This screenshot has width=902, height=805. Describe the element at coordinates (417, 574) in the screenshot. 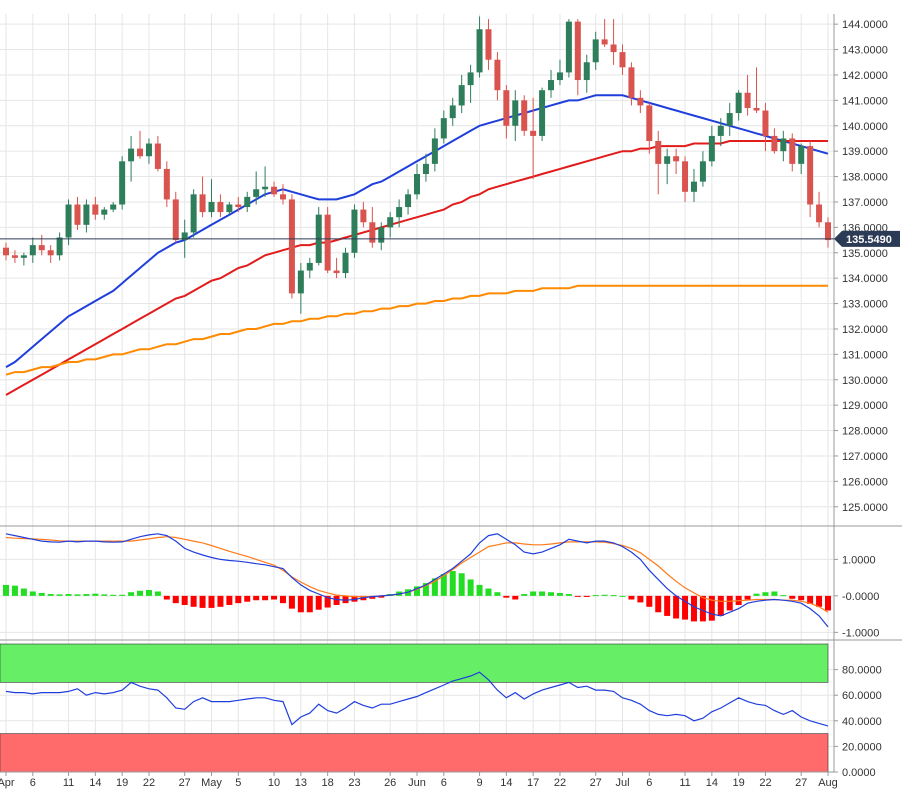

I see `macd-line` at that location.